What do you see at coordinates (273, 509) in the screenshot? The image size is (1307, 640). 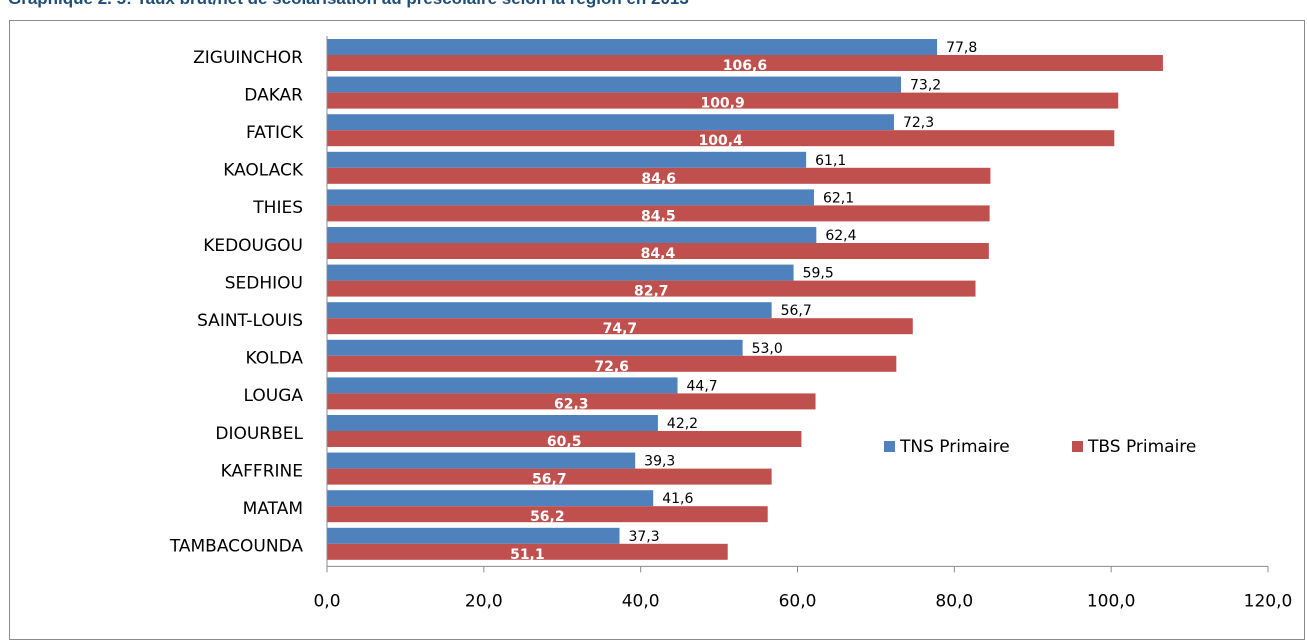 I see `category-label: MATAM` at bounding box center [273, 509].